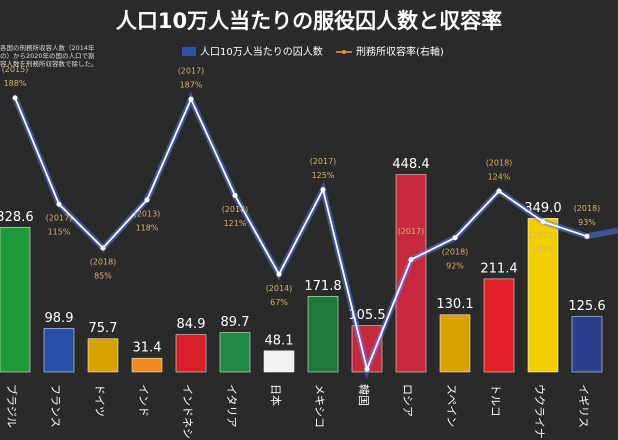  I want to click on x-tick-label: ブラジル, so click(12, 406).